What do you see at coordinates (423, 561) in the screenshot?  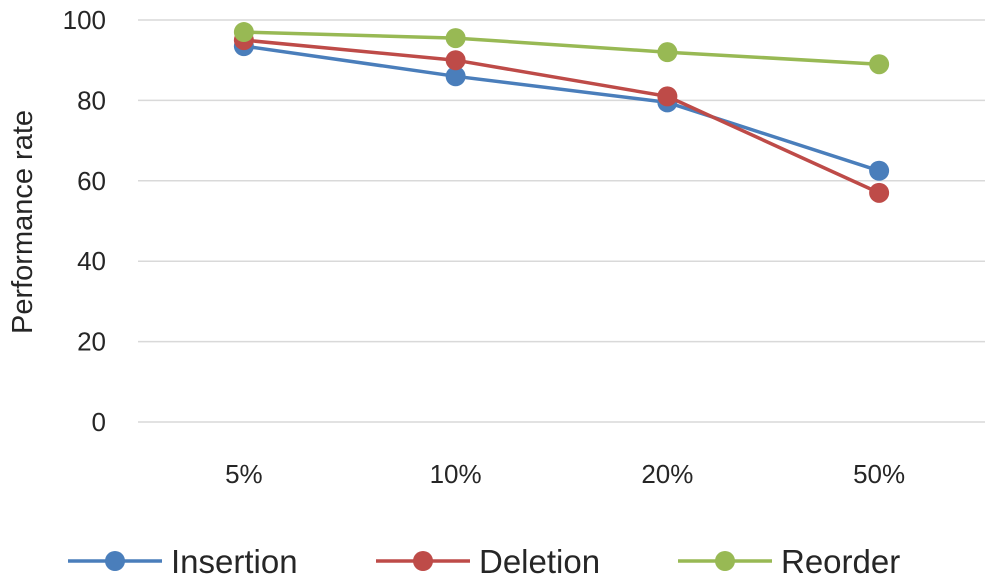 I see `legend-marker-deletion` at bounding box center [423, 561].